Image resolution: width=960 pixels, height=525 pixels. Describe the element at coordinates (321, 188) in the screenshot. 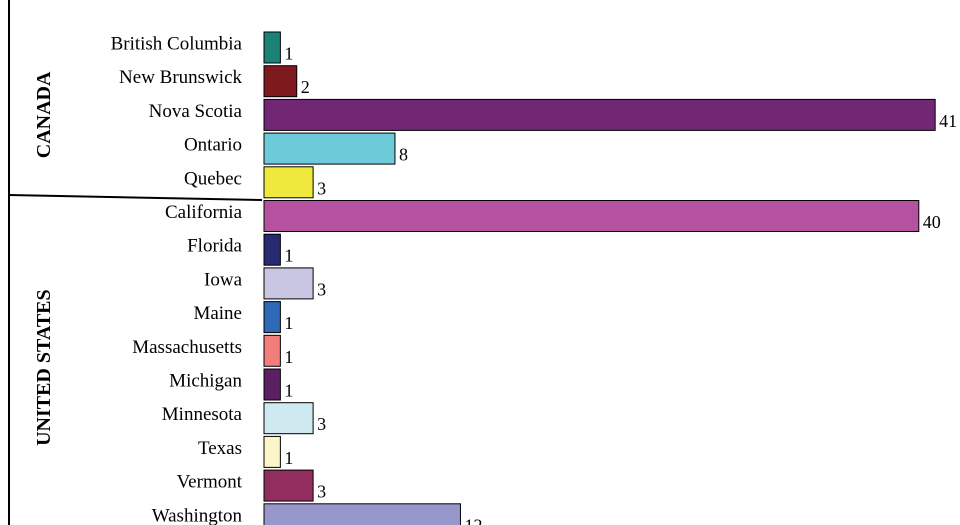

I see `value-label-quebec: 3` at that location.